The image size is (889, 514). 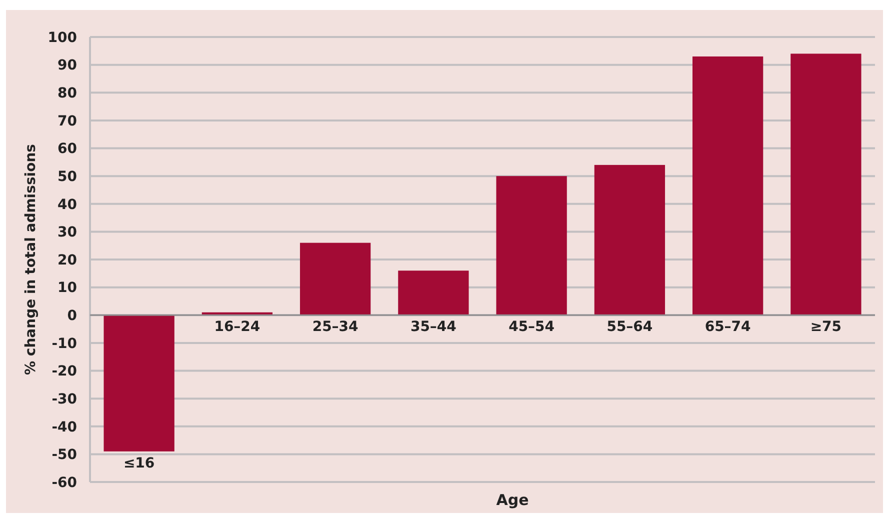 I want to click on y-tick-label: -60, so click(x=65, y=482).